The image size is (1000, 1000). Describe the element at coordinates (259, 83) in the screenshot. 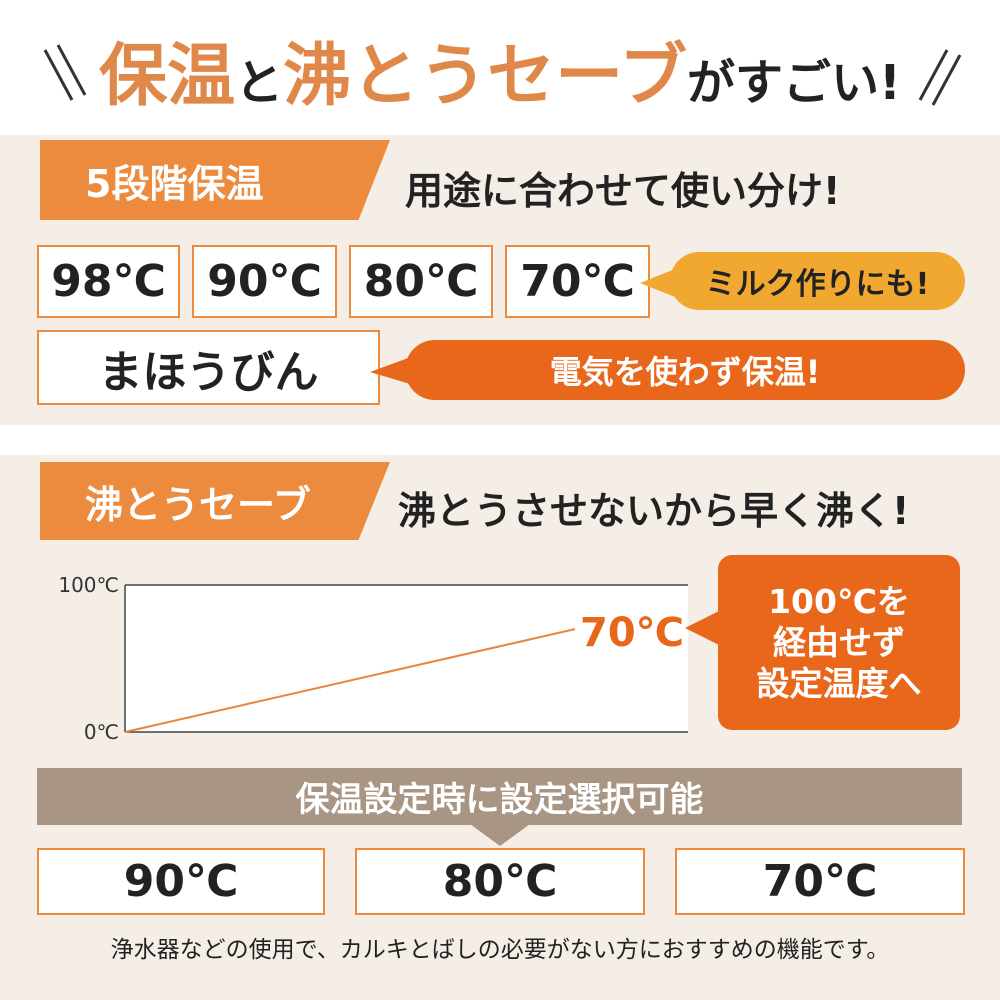

I see `title-part: と` at that location.